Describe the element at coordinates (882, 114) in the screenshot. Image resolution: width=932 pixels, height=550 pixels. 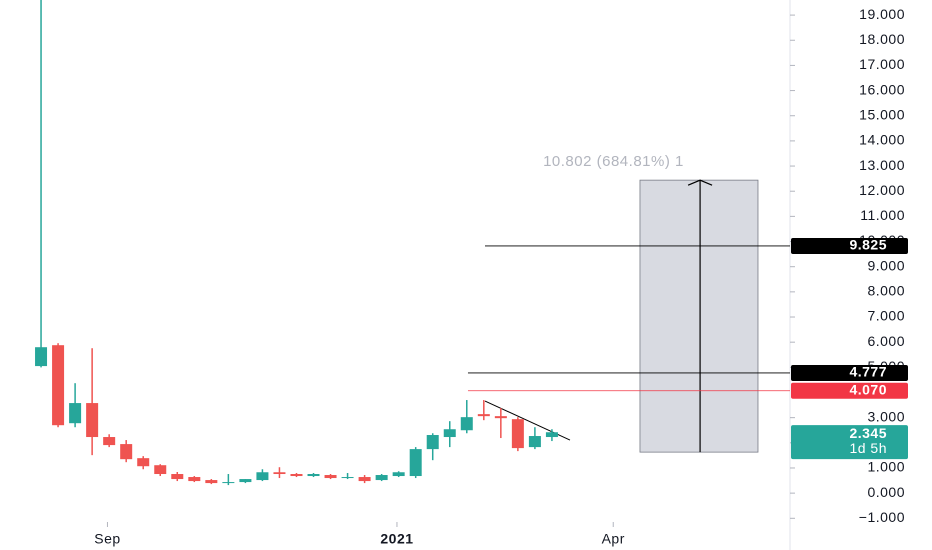
I see `y-tick-label: 15.000` at that location.